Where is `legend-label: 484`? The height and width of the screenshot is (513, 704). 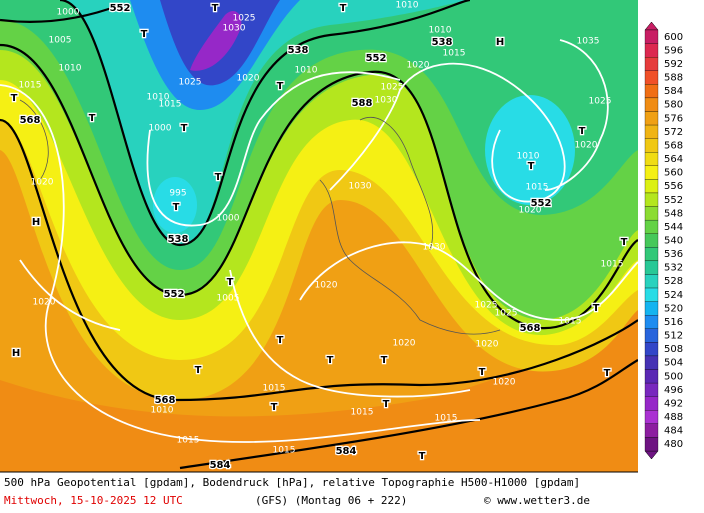
legend-label: 484 is located at coordinates (673, 431).